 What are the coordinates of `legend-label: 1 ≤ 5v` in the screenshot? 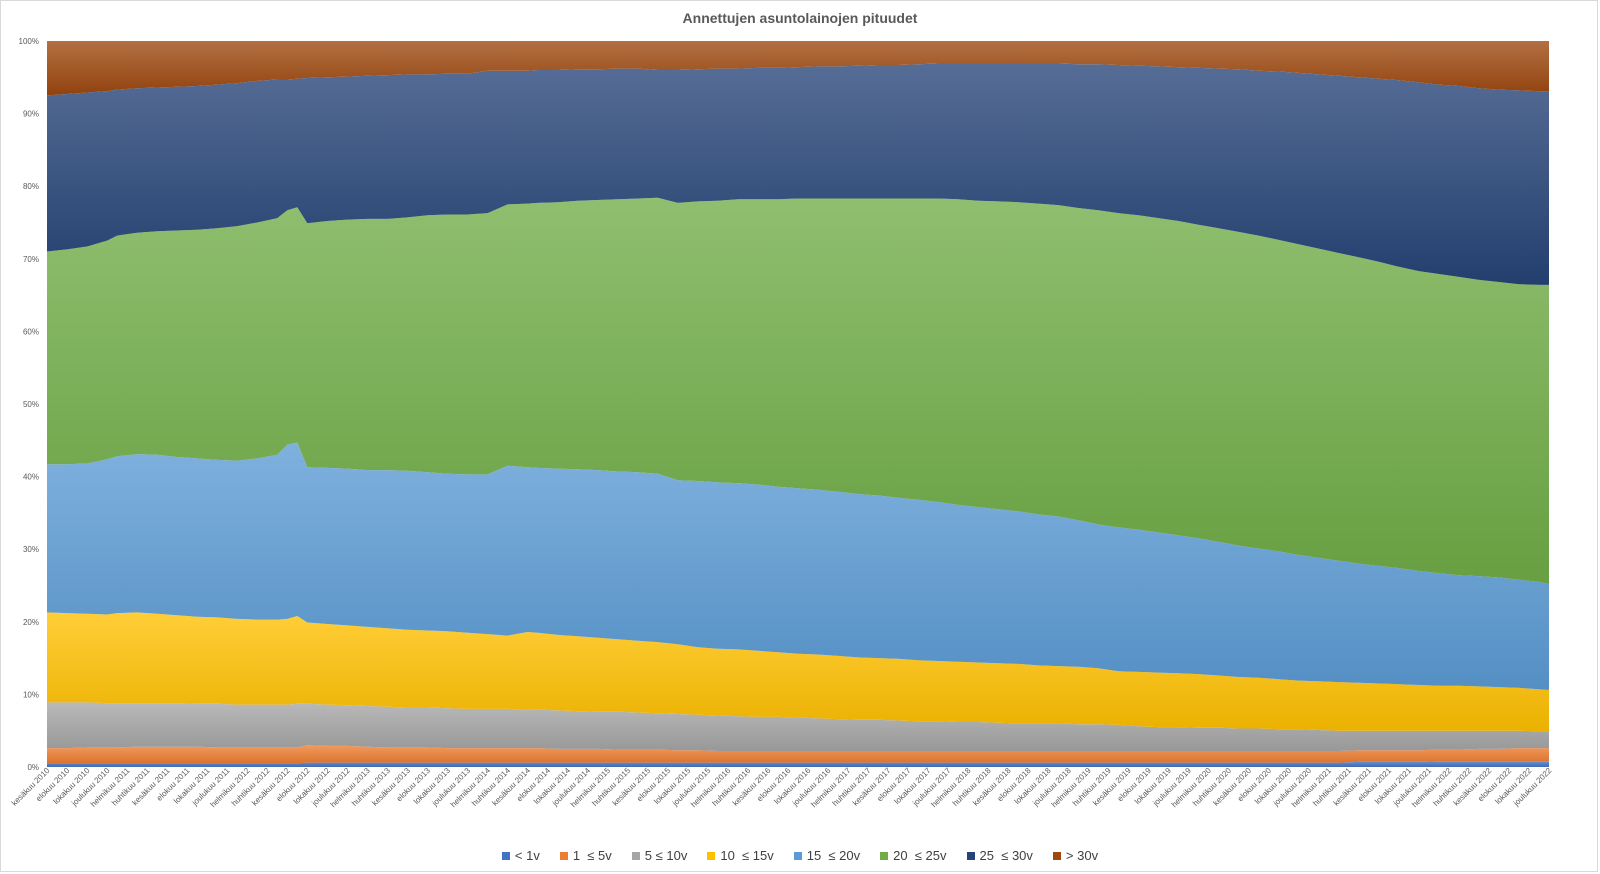 It's located at (592, 855).